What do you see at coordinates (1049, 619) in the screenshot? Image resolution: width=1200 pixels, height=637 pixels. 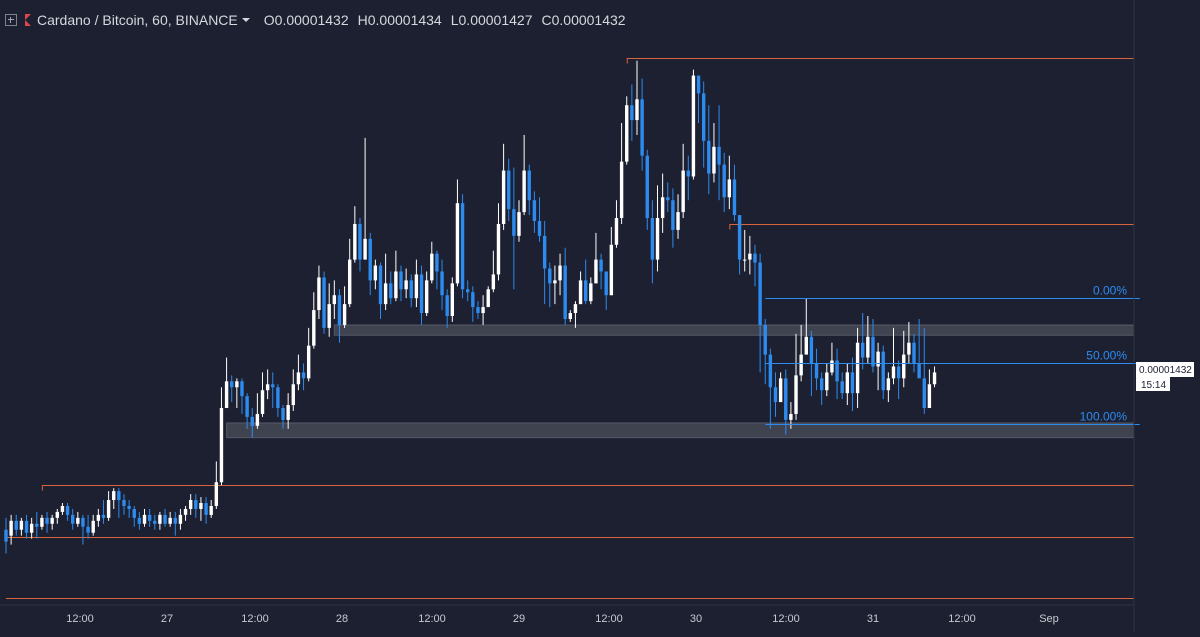 I see `time-tick-label: Sep` at bounding box center [1049, 619].